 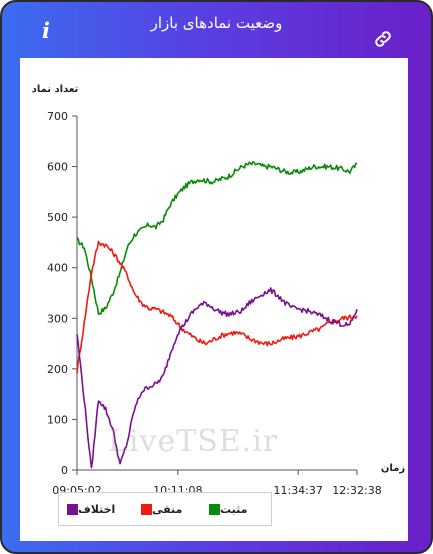 What do you see at coordinates (57, 268) in the screenshot?
I see `y-tick-label: 400` at bounding box center [57, 268].